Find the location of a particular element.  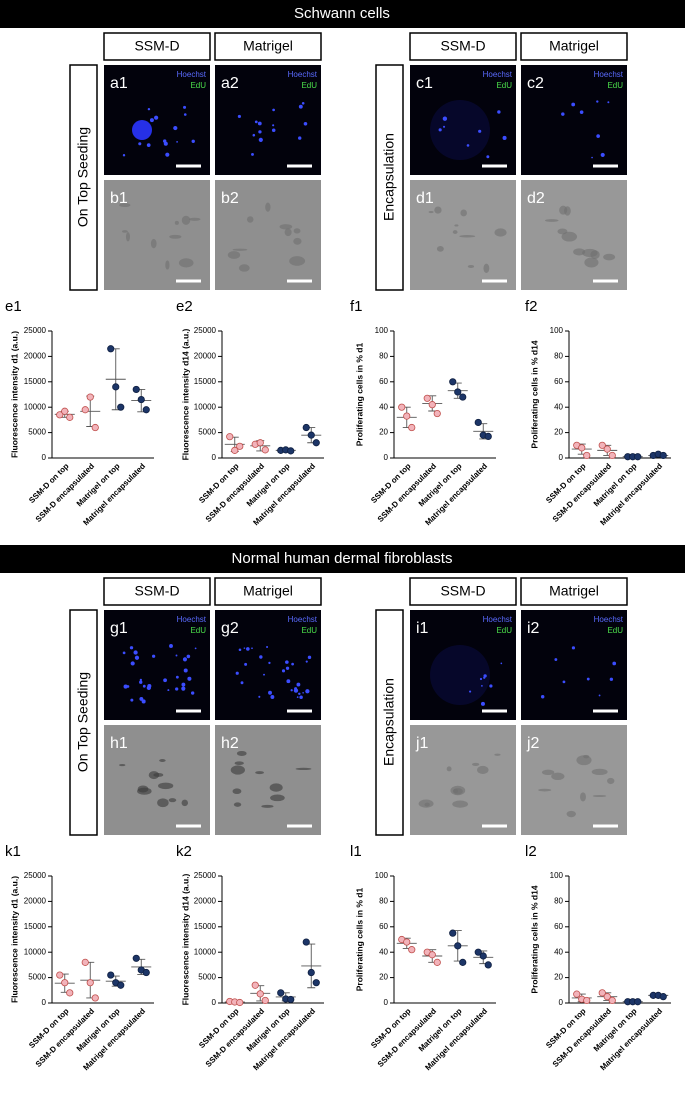

y-tick-label: 40 is located at coordinates (383, 406).